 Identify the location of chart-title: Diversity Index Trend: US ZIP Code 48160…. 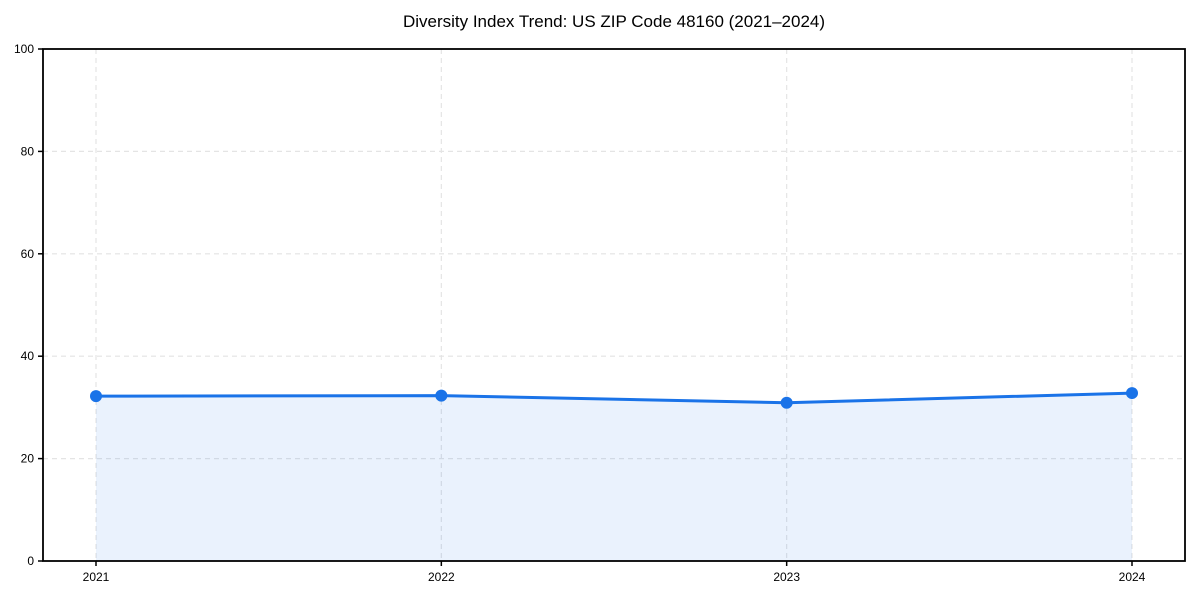
(614, 21).